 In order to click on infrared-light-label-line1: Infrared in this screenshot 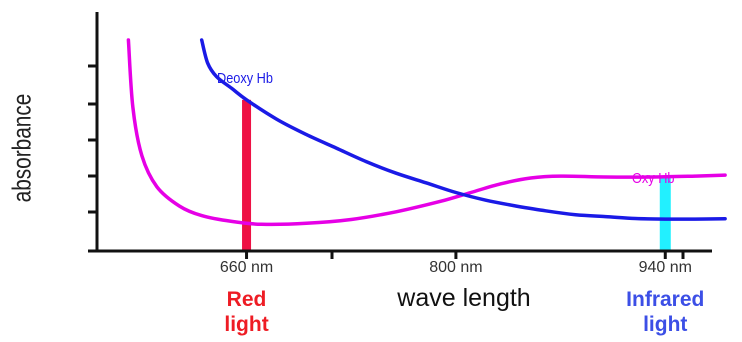, I will do `click(665, 299)`.